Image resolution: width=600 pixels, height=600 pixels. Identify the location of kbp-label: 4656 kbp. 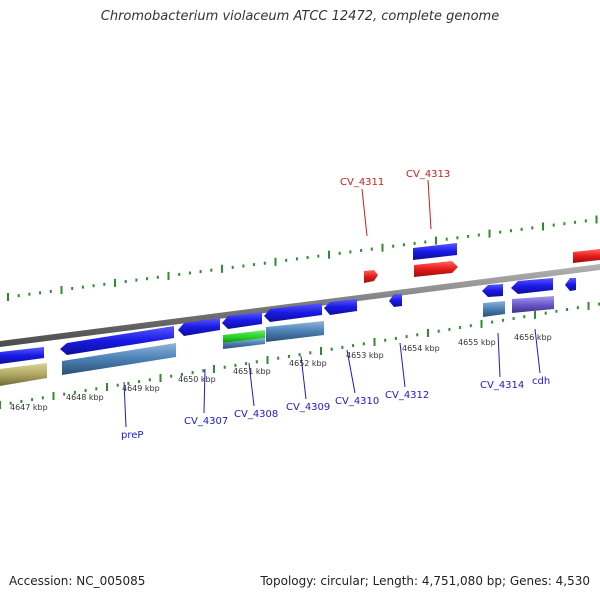
(533, 337).